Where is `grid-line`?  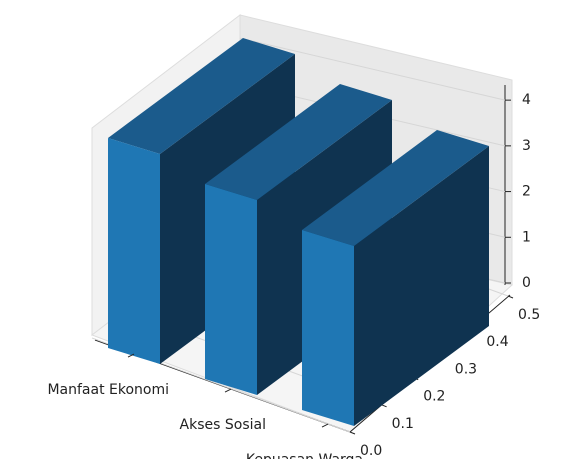
grid-line is located at coordinates (372, 69).